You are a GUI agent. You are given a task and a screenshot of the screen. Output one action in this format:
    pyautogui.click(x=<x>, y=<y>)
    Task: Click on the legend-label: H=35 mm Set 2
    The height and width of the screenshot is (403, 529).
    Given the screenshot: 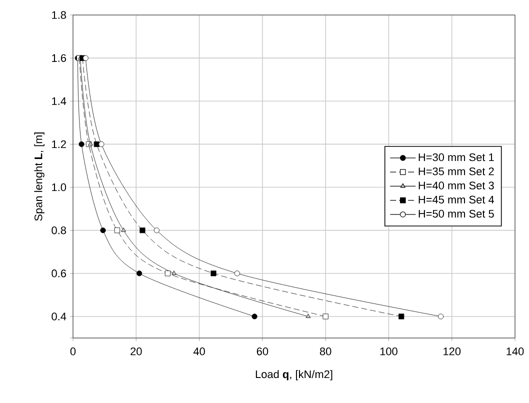 What is the action you would take?
    pyautogui.click(x=456, y=172)
    